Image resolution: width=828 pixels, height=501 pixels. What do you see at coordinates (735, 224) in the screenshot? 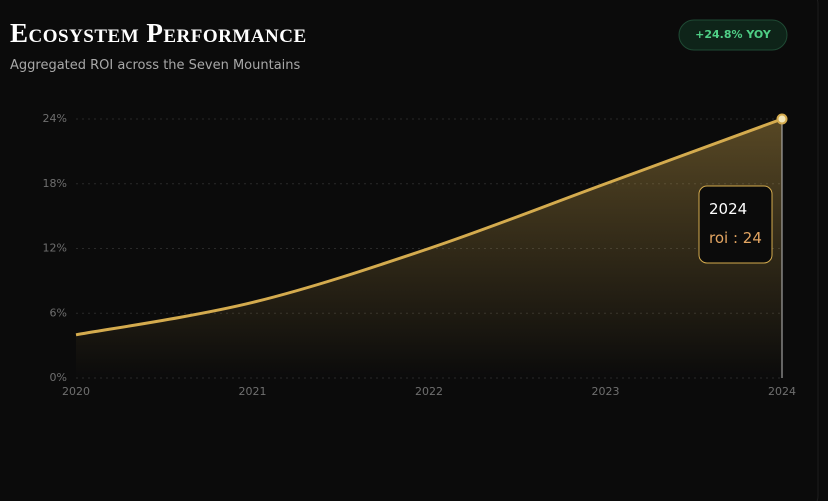
I see `tooltip-box` at bounding box center [735, 224].